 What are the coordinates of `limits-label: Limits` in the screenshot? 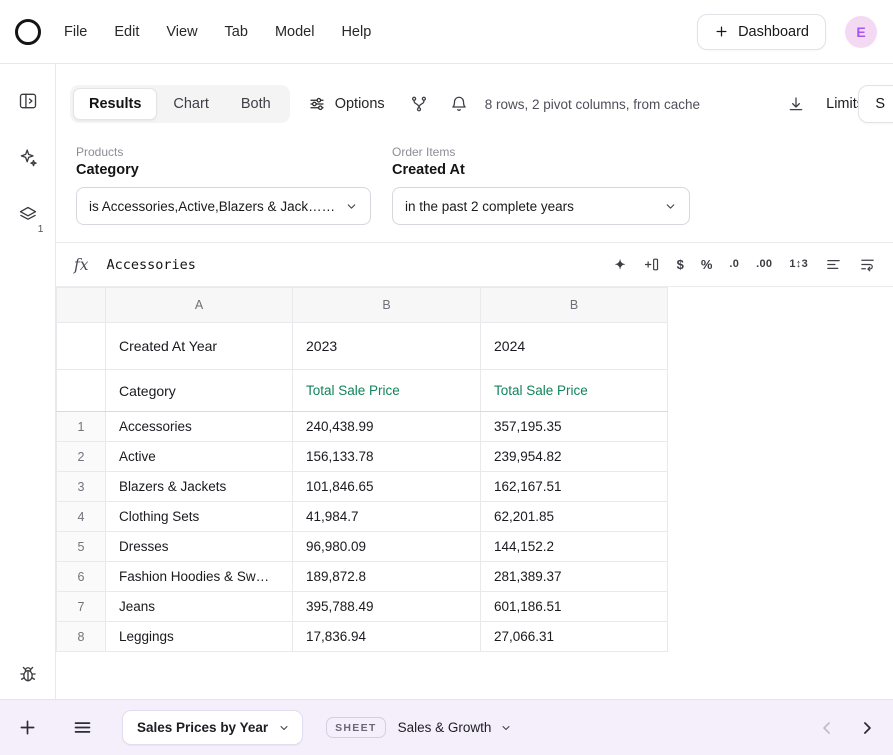 It's located at (845, 104).